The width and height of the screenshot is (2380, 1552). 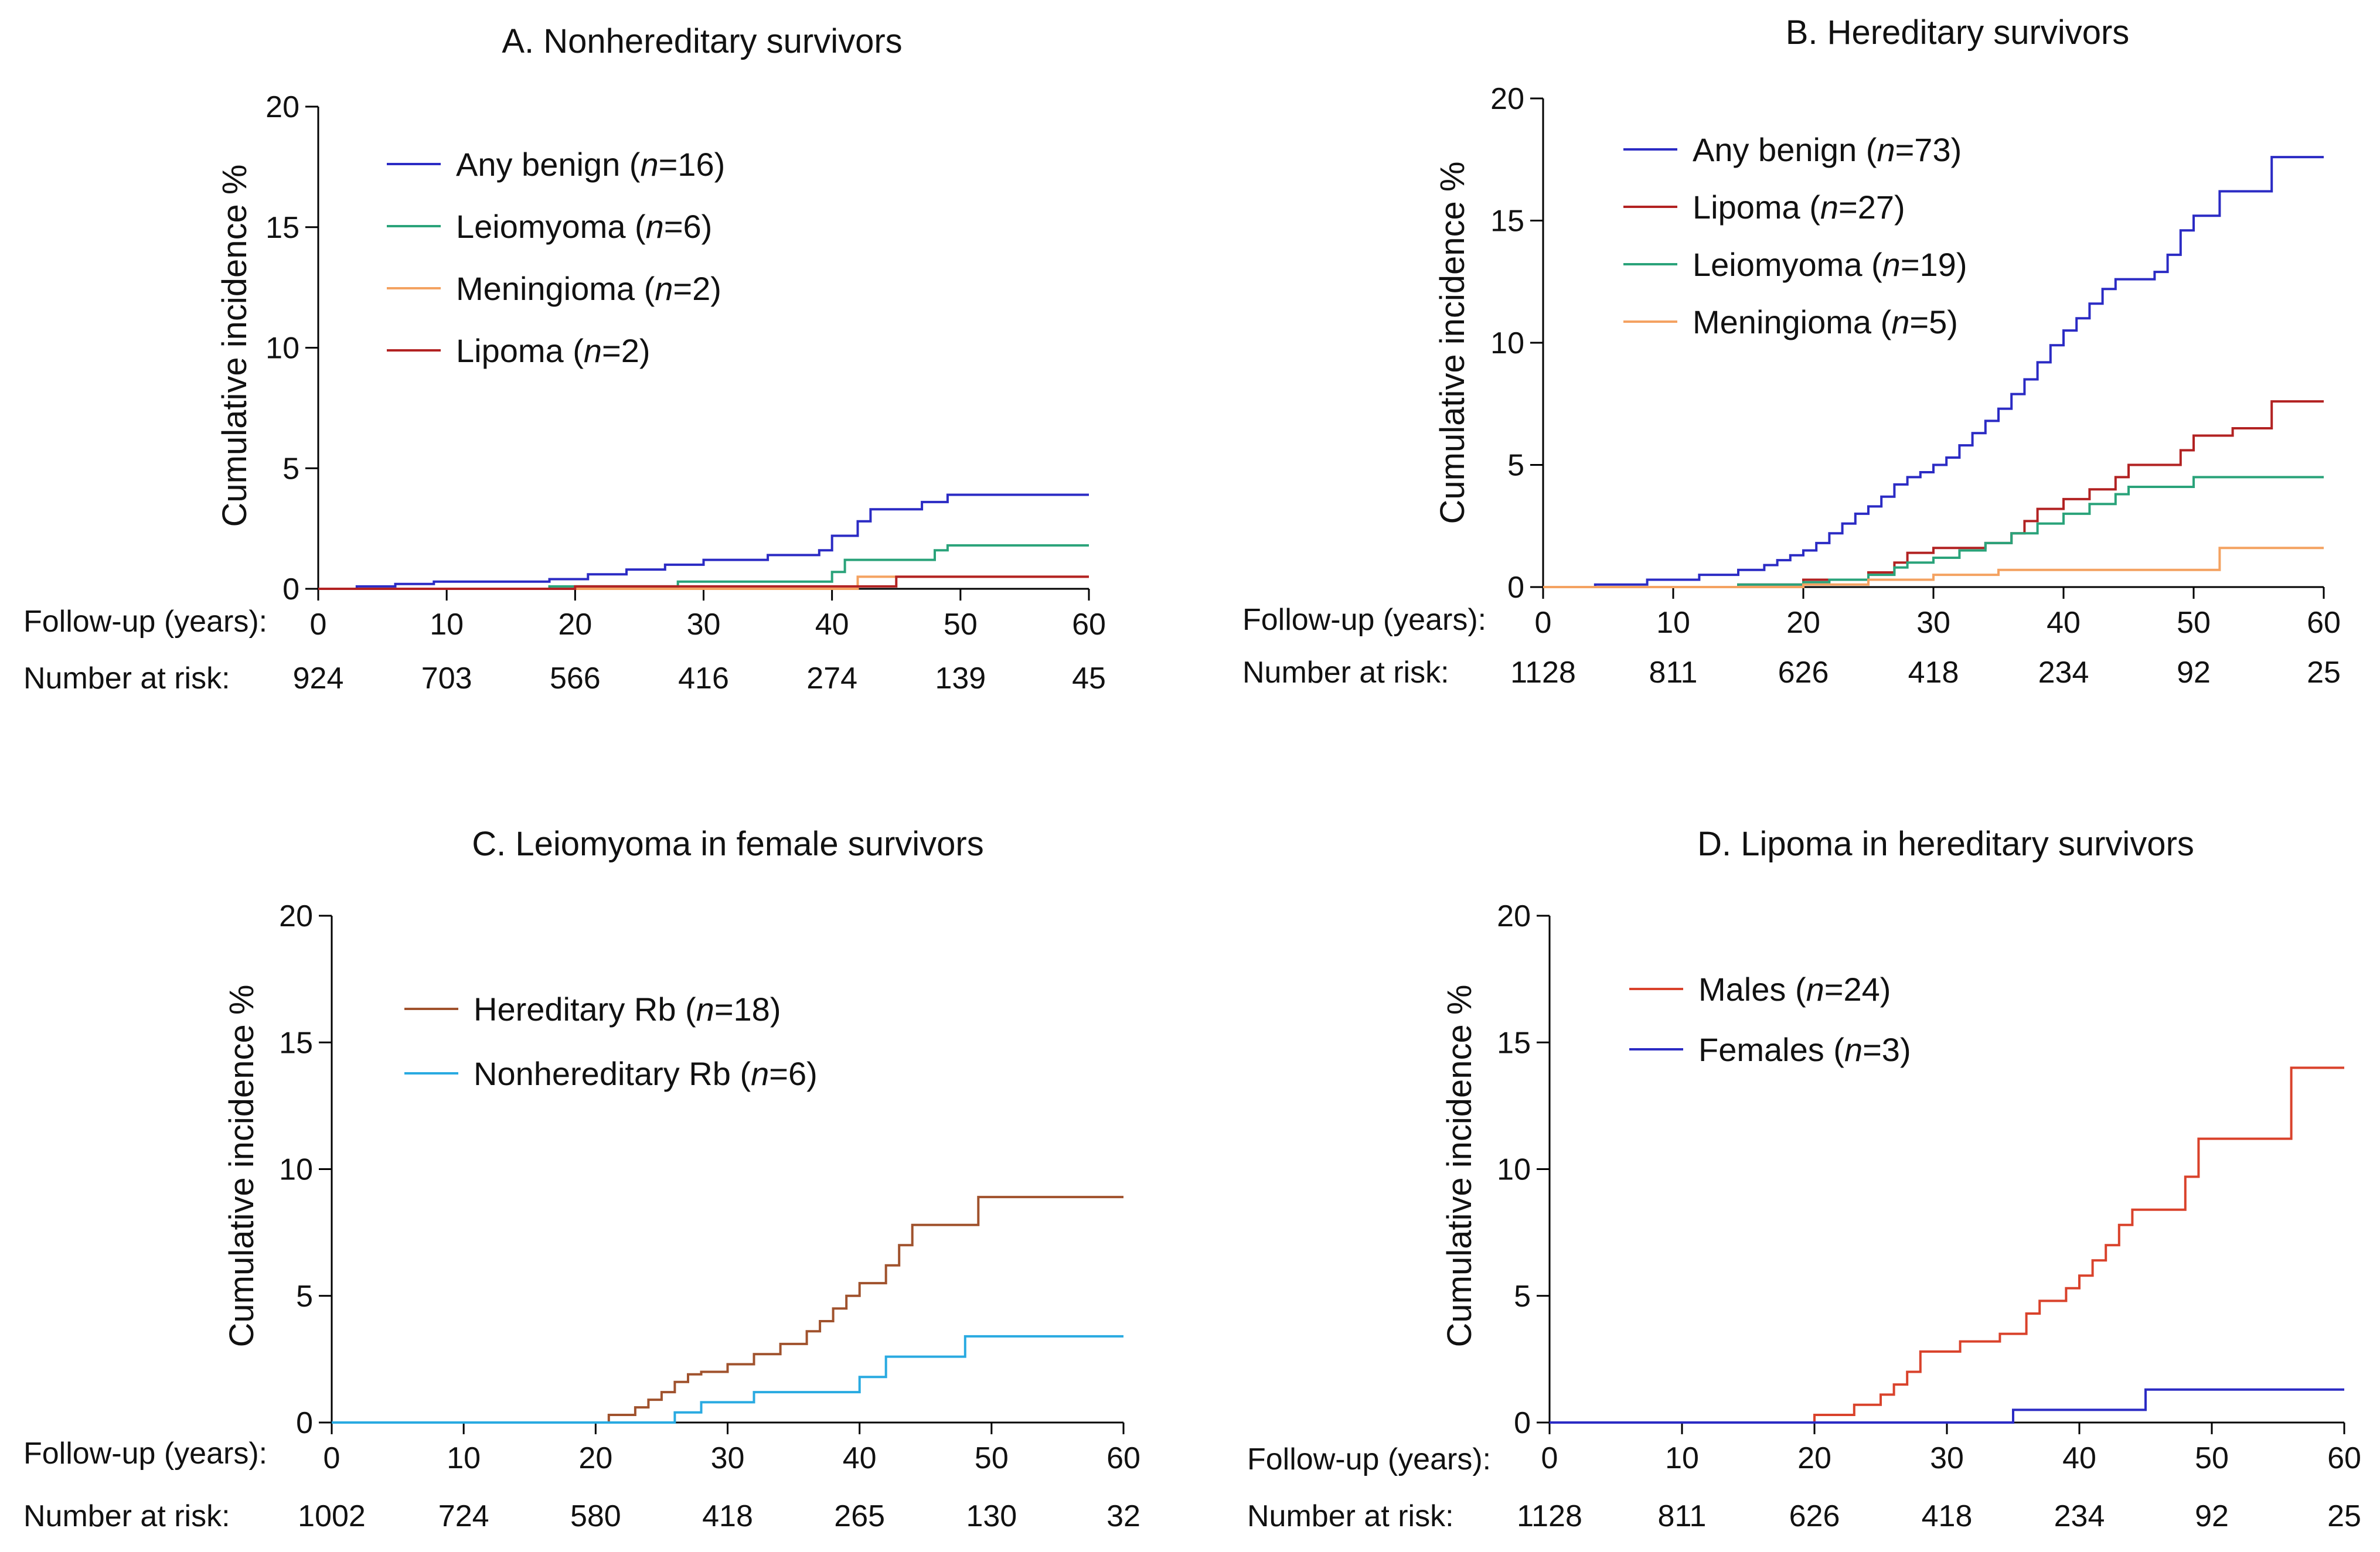 I want to click on panel-c-x-tick-label: 30, so click(x=728, y=1458).